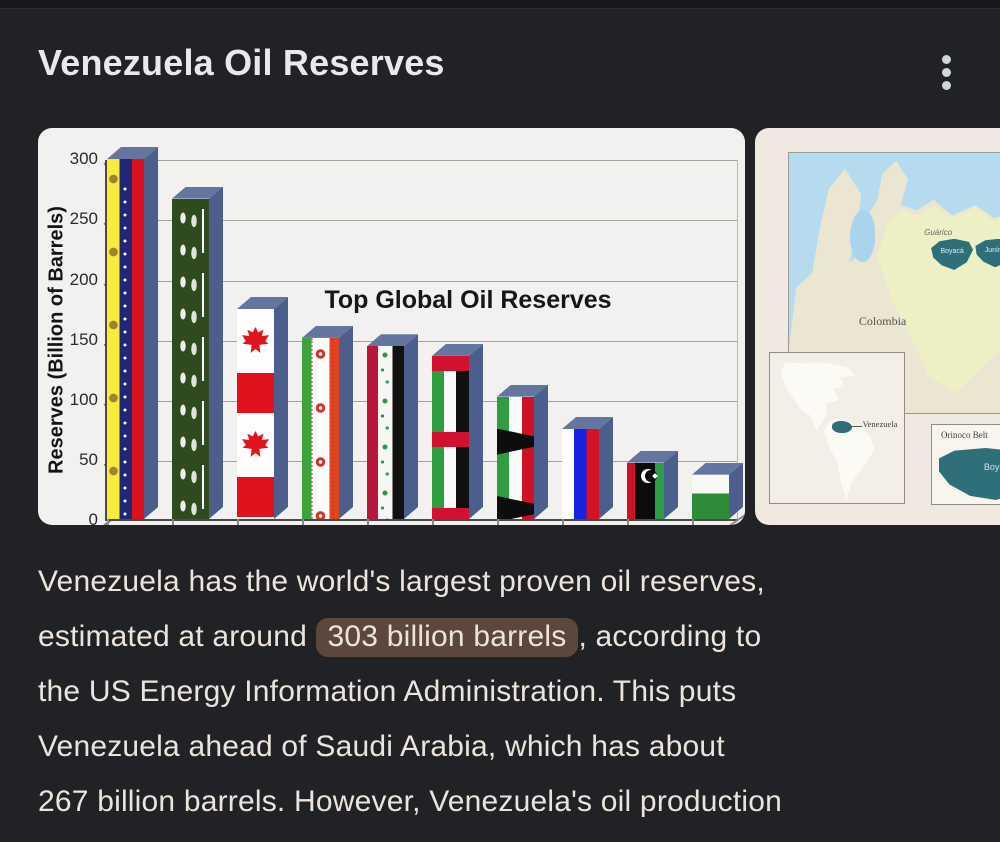 The image size is (1000, 842). What do you see at coordinates (75, 326) in the screenshot?
I see `y-axis-tick-labels: 300 250 200 150 100 50 0` at bounding box center [75, 326].